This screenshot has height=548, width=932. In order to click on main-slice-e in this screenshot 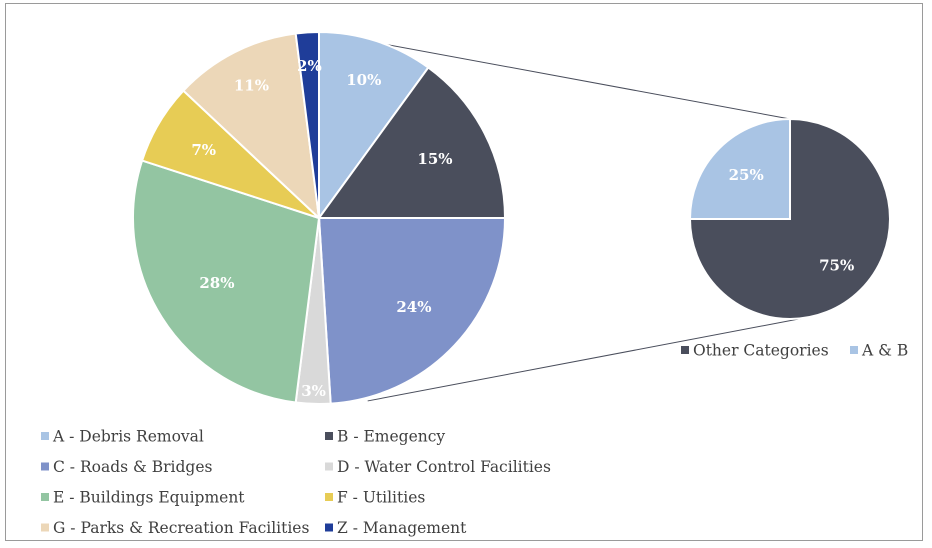, I will do `click(226, 281)`.